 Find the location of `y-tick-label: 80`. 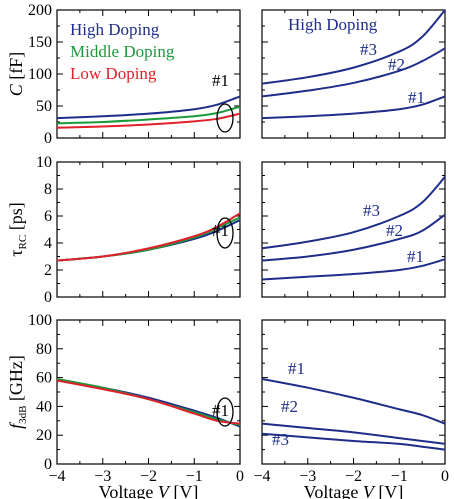

y-tick-label: 80 is located at coordinates (44, 349).